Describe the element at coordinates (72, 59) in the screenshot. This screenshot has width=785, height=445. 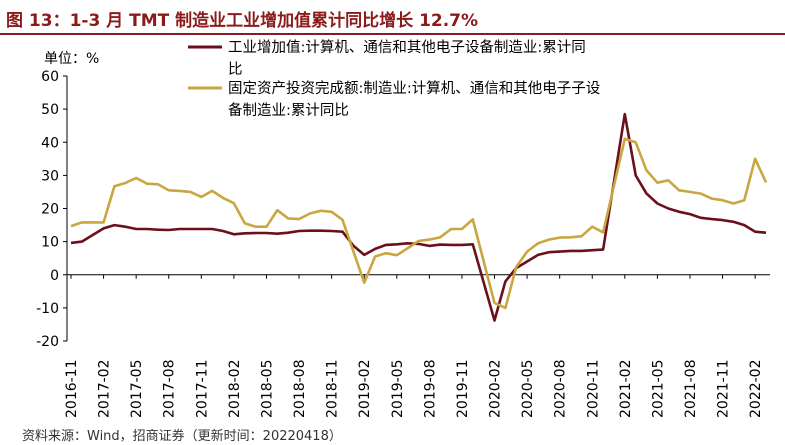
I see `unit-label: 单位：%` at that location.